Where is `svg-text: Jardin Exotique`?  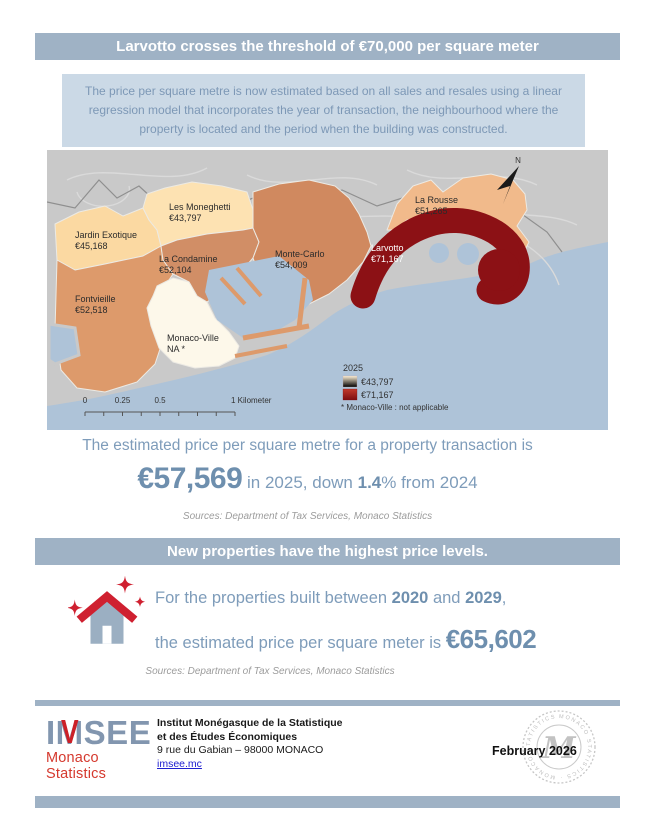 svg-text: Jardin Exotique is located at coordinates (106, 235).